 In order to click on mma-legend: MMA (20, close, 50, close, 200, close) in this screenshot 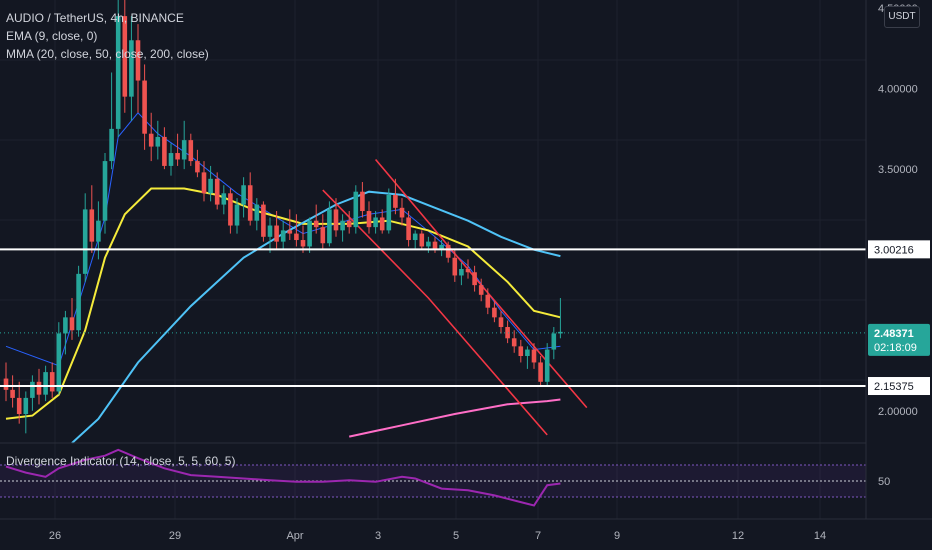, I will do `click(107, 54)`.